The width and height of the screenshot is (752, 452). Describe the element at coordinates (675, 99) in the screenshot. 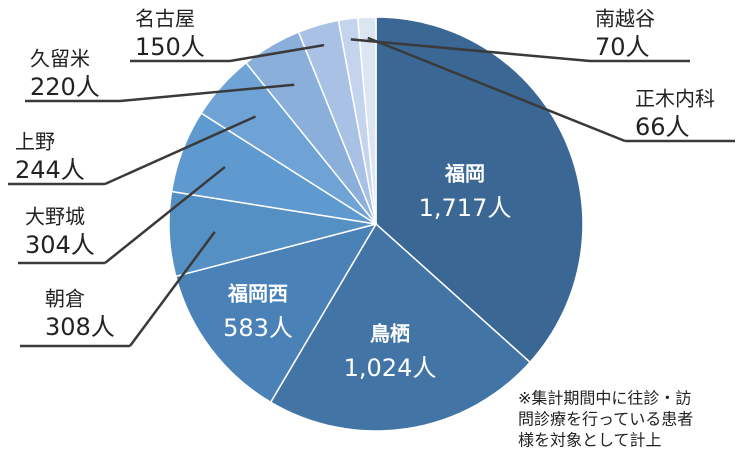

I see `slice-label: 正木内科` at that location.